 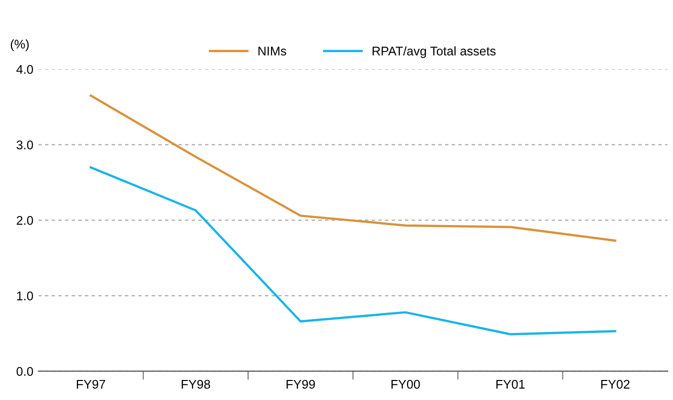 I want to click on y-tick-label: 2.0, so click(x=25, y=220).